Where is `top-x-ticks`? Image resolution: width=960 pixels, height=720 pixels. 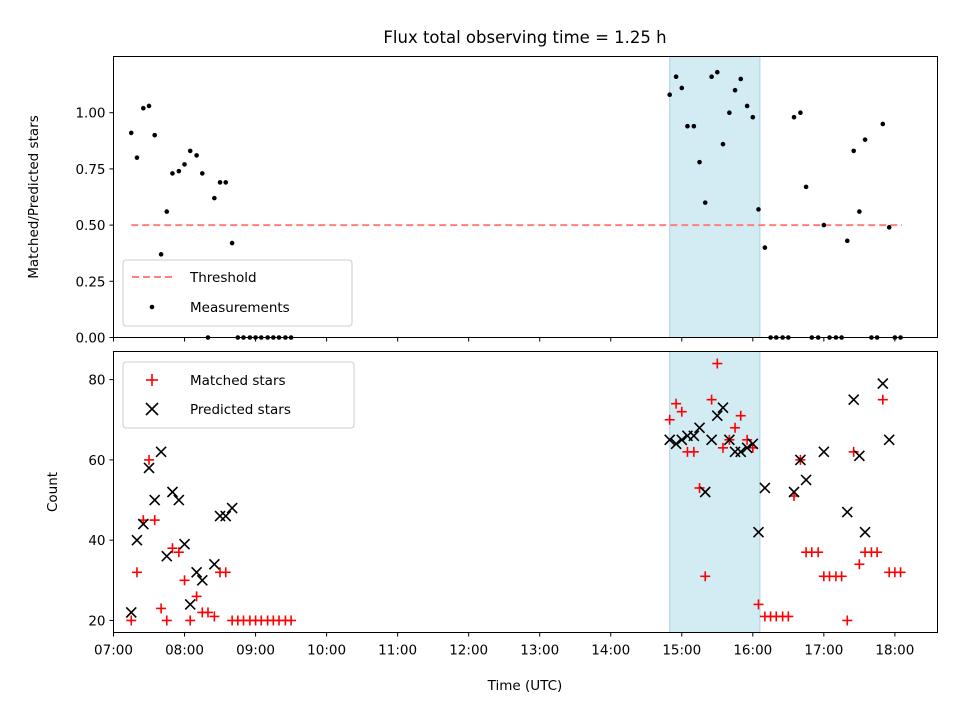
top-x-ticks is located at coordinates (504, 339).